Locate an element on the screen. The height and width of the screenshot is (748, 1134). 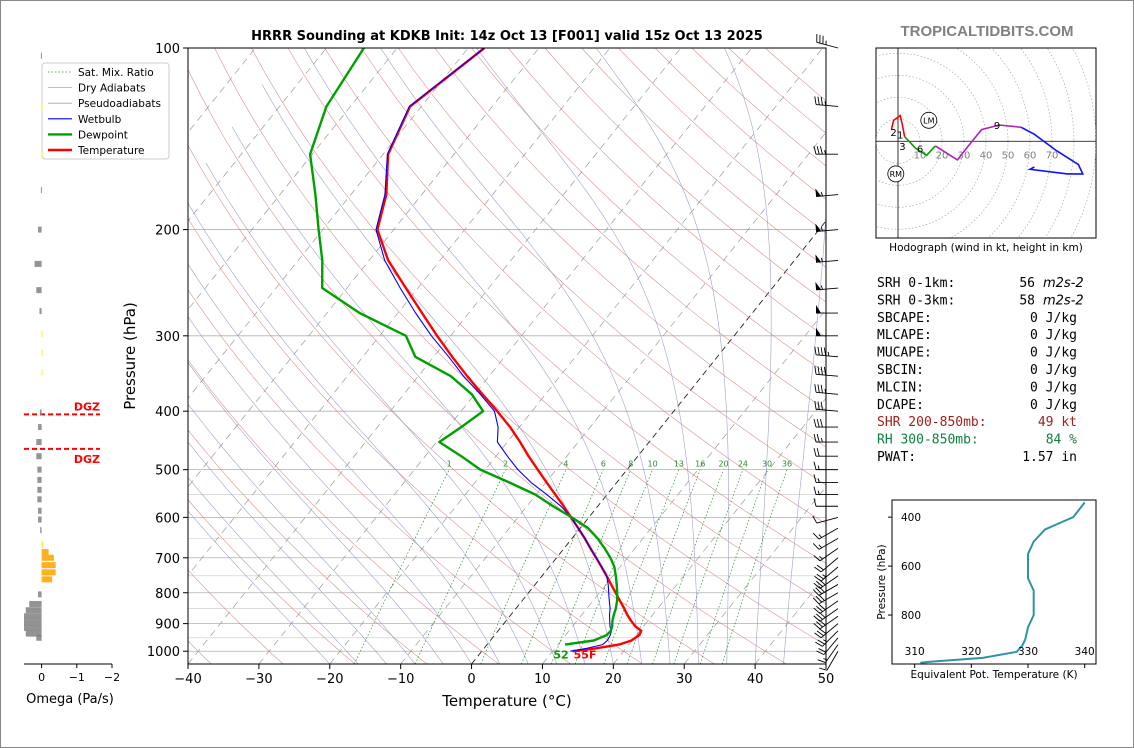
hodograph: 10 20 30 40 50 60 70 123 6 9 LM RM is located at coordinates (986, 143).